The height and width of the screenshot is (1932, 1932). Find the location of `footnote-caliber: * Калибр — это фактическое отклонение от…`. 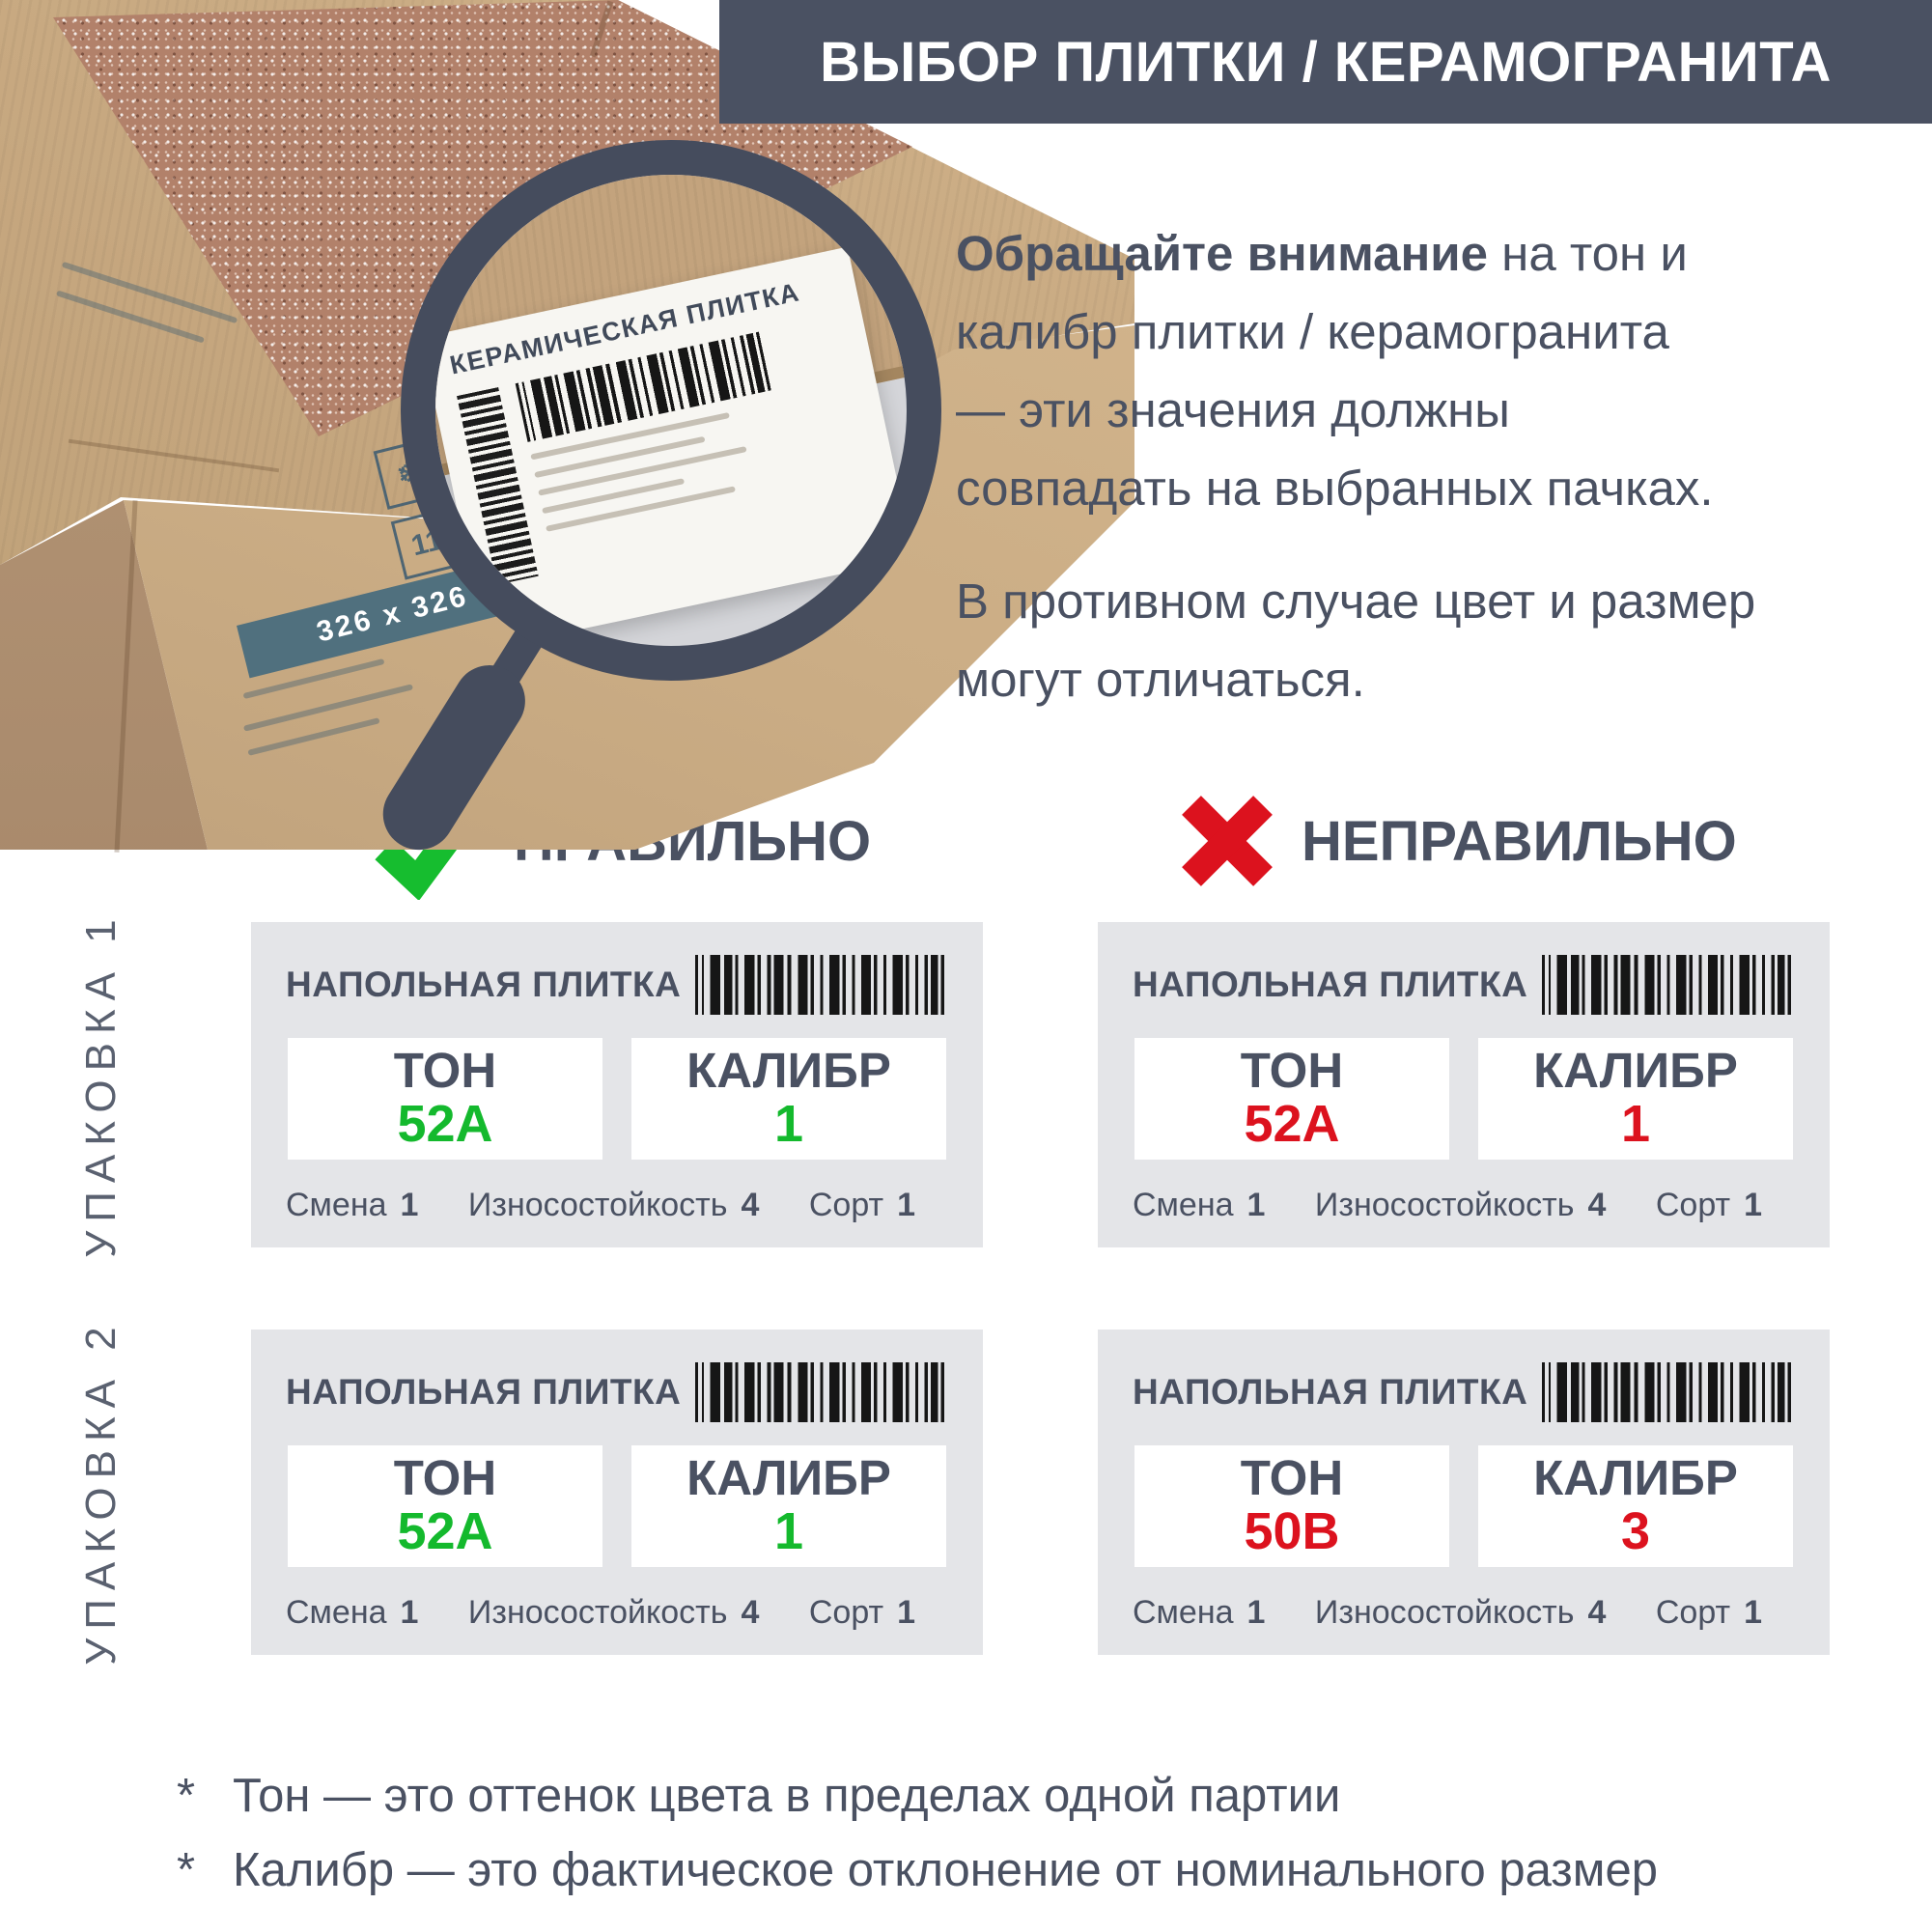

footnote-caliber: * Калибр — это фактическое отклонение от… is located at coordinates (918, 1871).